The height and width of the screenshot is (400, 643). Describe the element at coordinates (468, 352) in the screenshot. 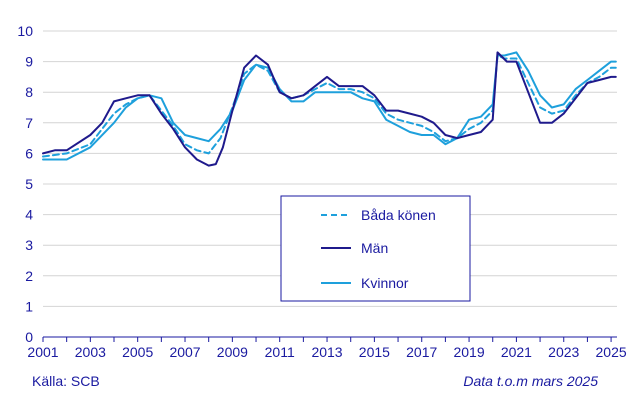

I see `x-tick-label: 2019` at that location.